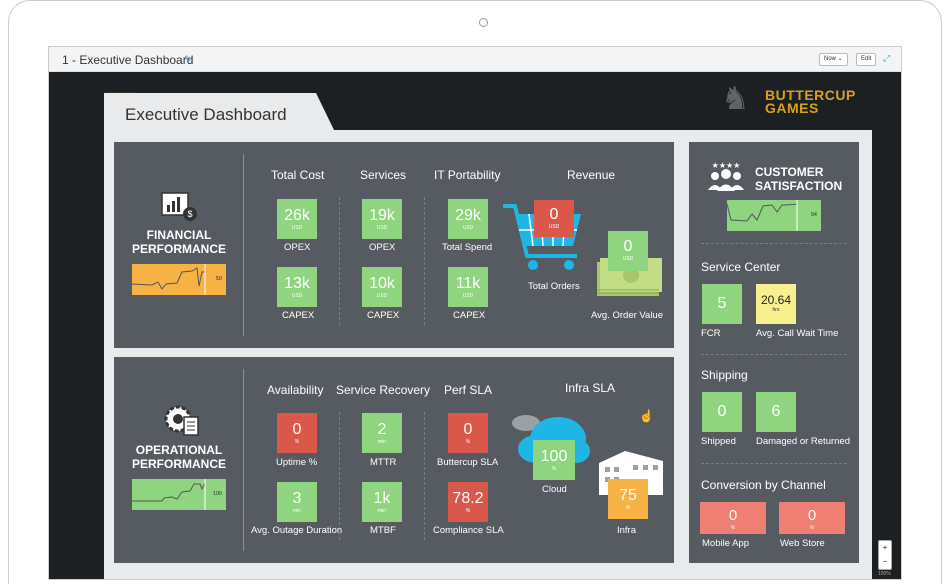 This screenshot has width=950, height=584. I want to click on operational-sparkline: 100, so click(179, 494).